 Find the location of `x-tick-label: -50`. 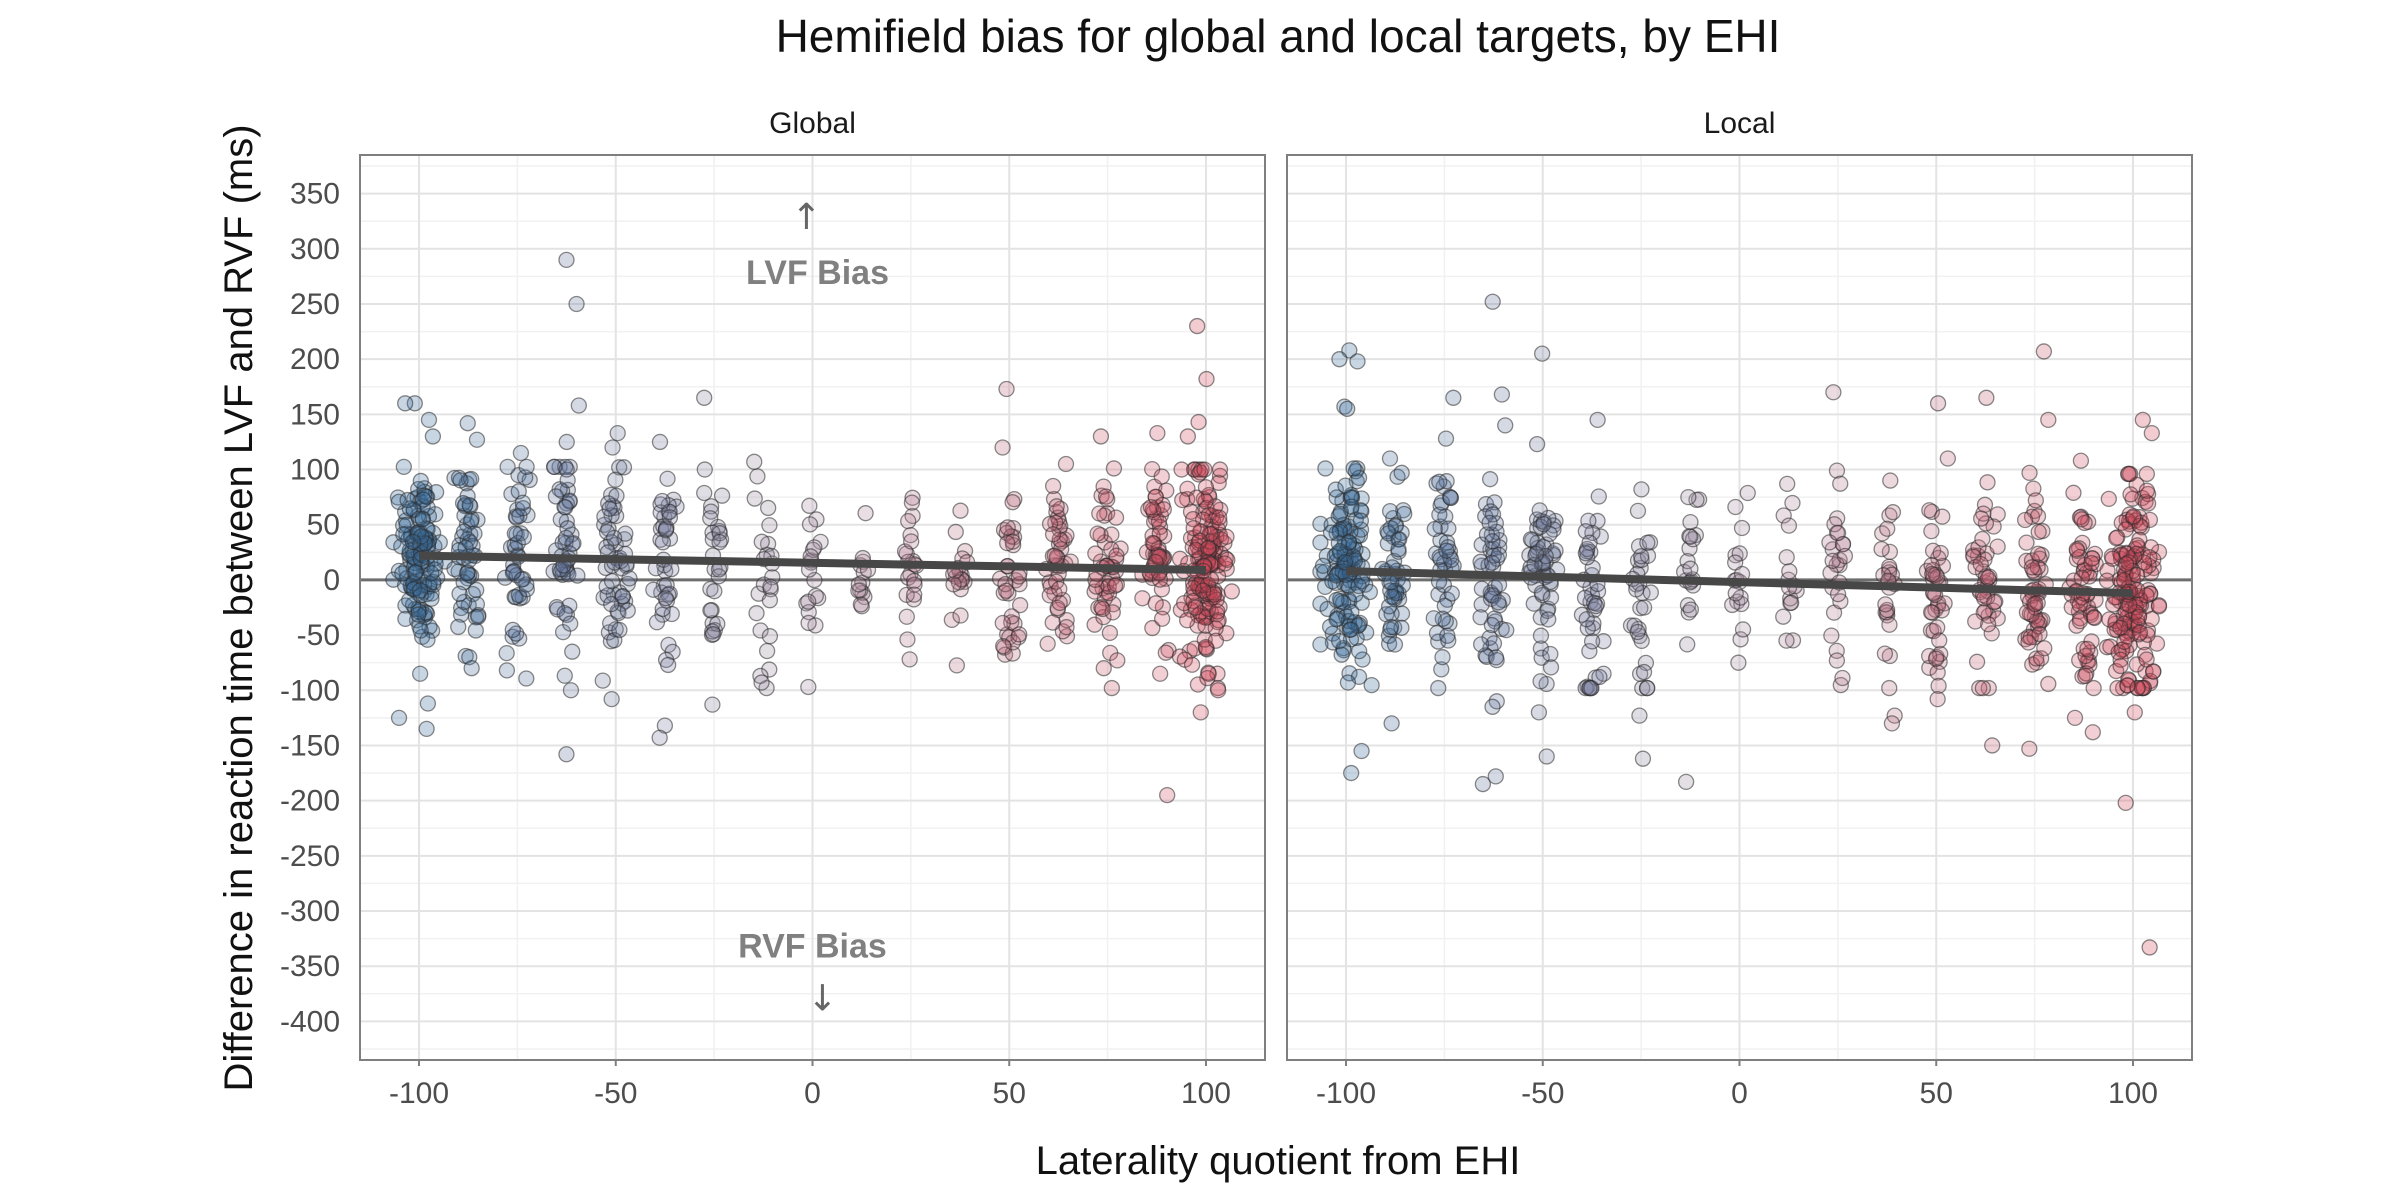

x-tick-label: -50 is located at coordinates (1542, 1093).